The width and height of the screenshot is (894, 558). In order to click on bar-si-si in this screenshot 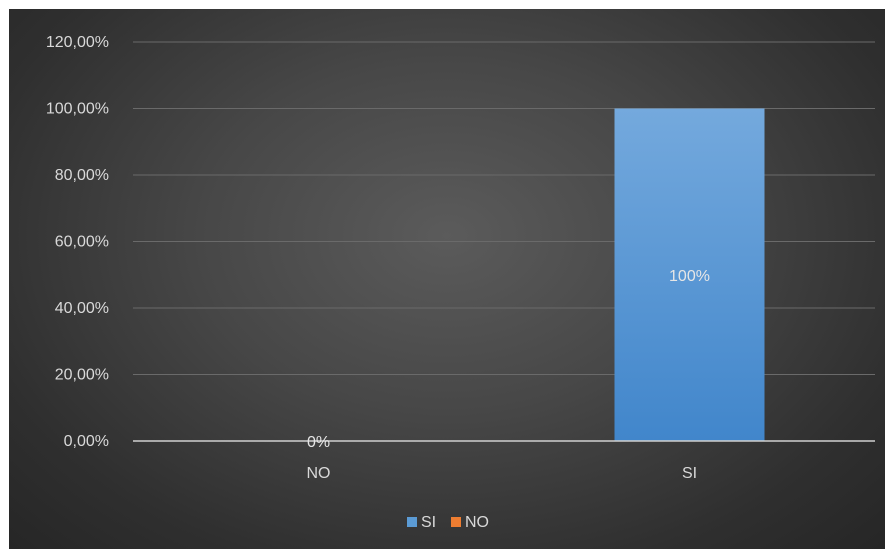, I will do `click(689, 274)`.